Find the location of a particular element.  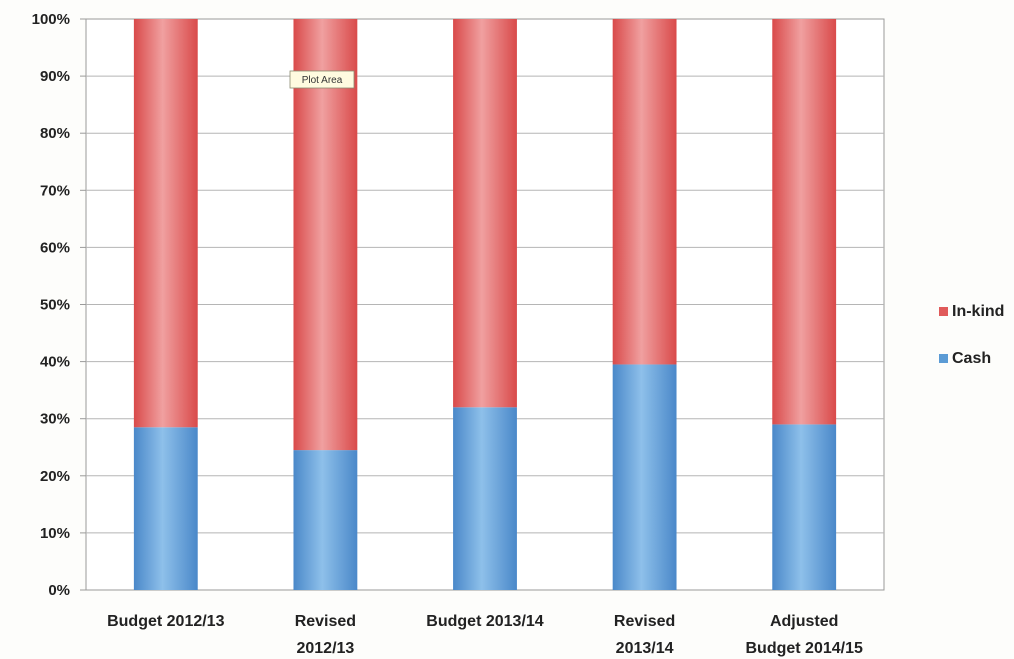

tooltip: Plot Area is located at coordinates (322, 79).